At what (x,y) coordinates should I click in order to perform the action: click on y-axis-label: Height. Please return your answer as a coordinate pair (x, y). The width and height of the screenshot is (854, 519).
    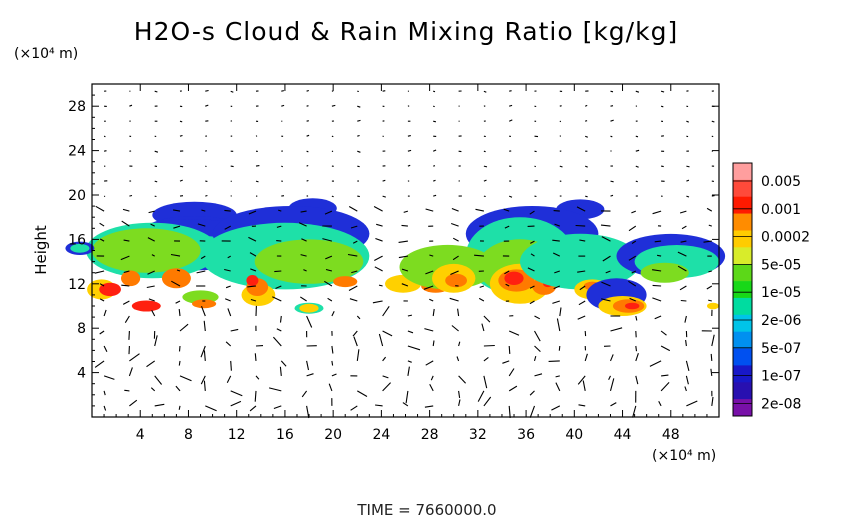
    Looking at the image, I should click on (41, 250).